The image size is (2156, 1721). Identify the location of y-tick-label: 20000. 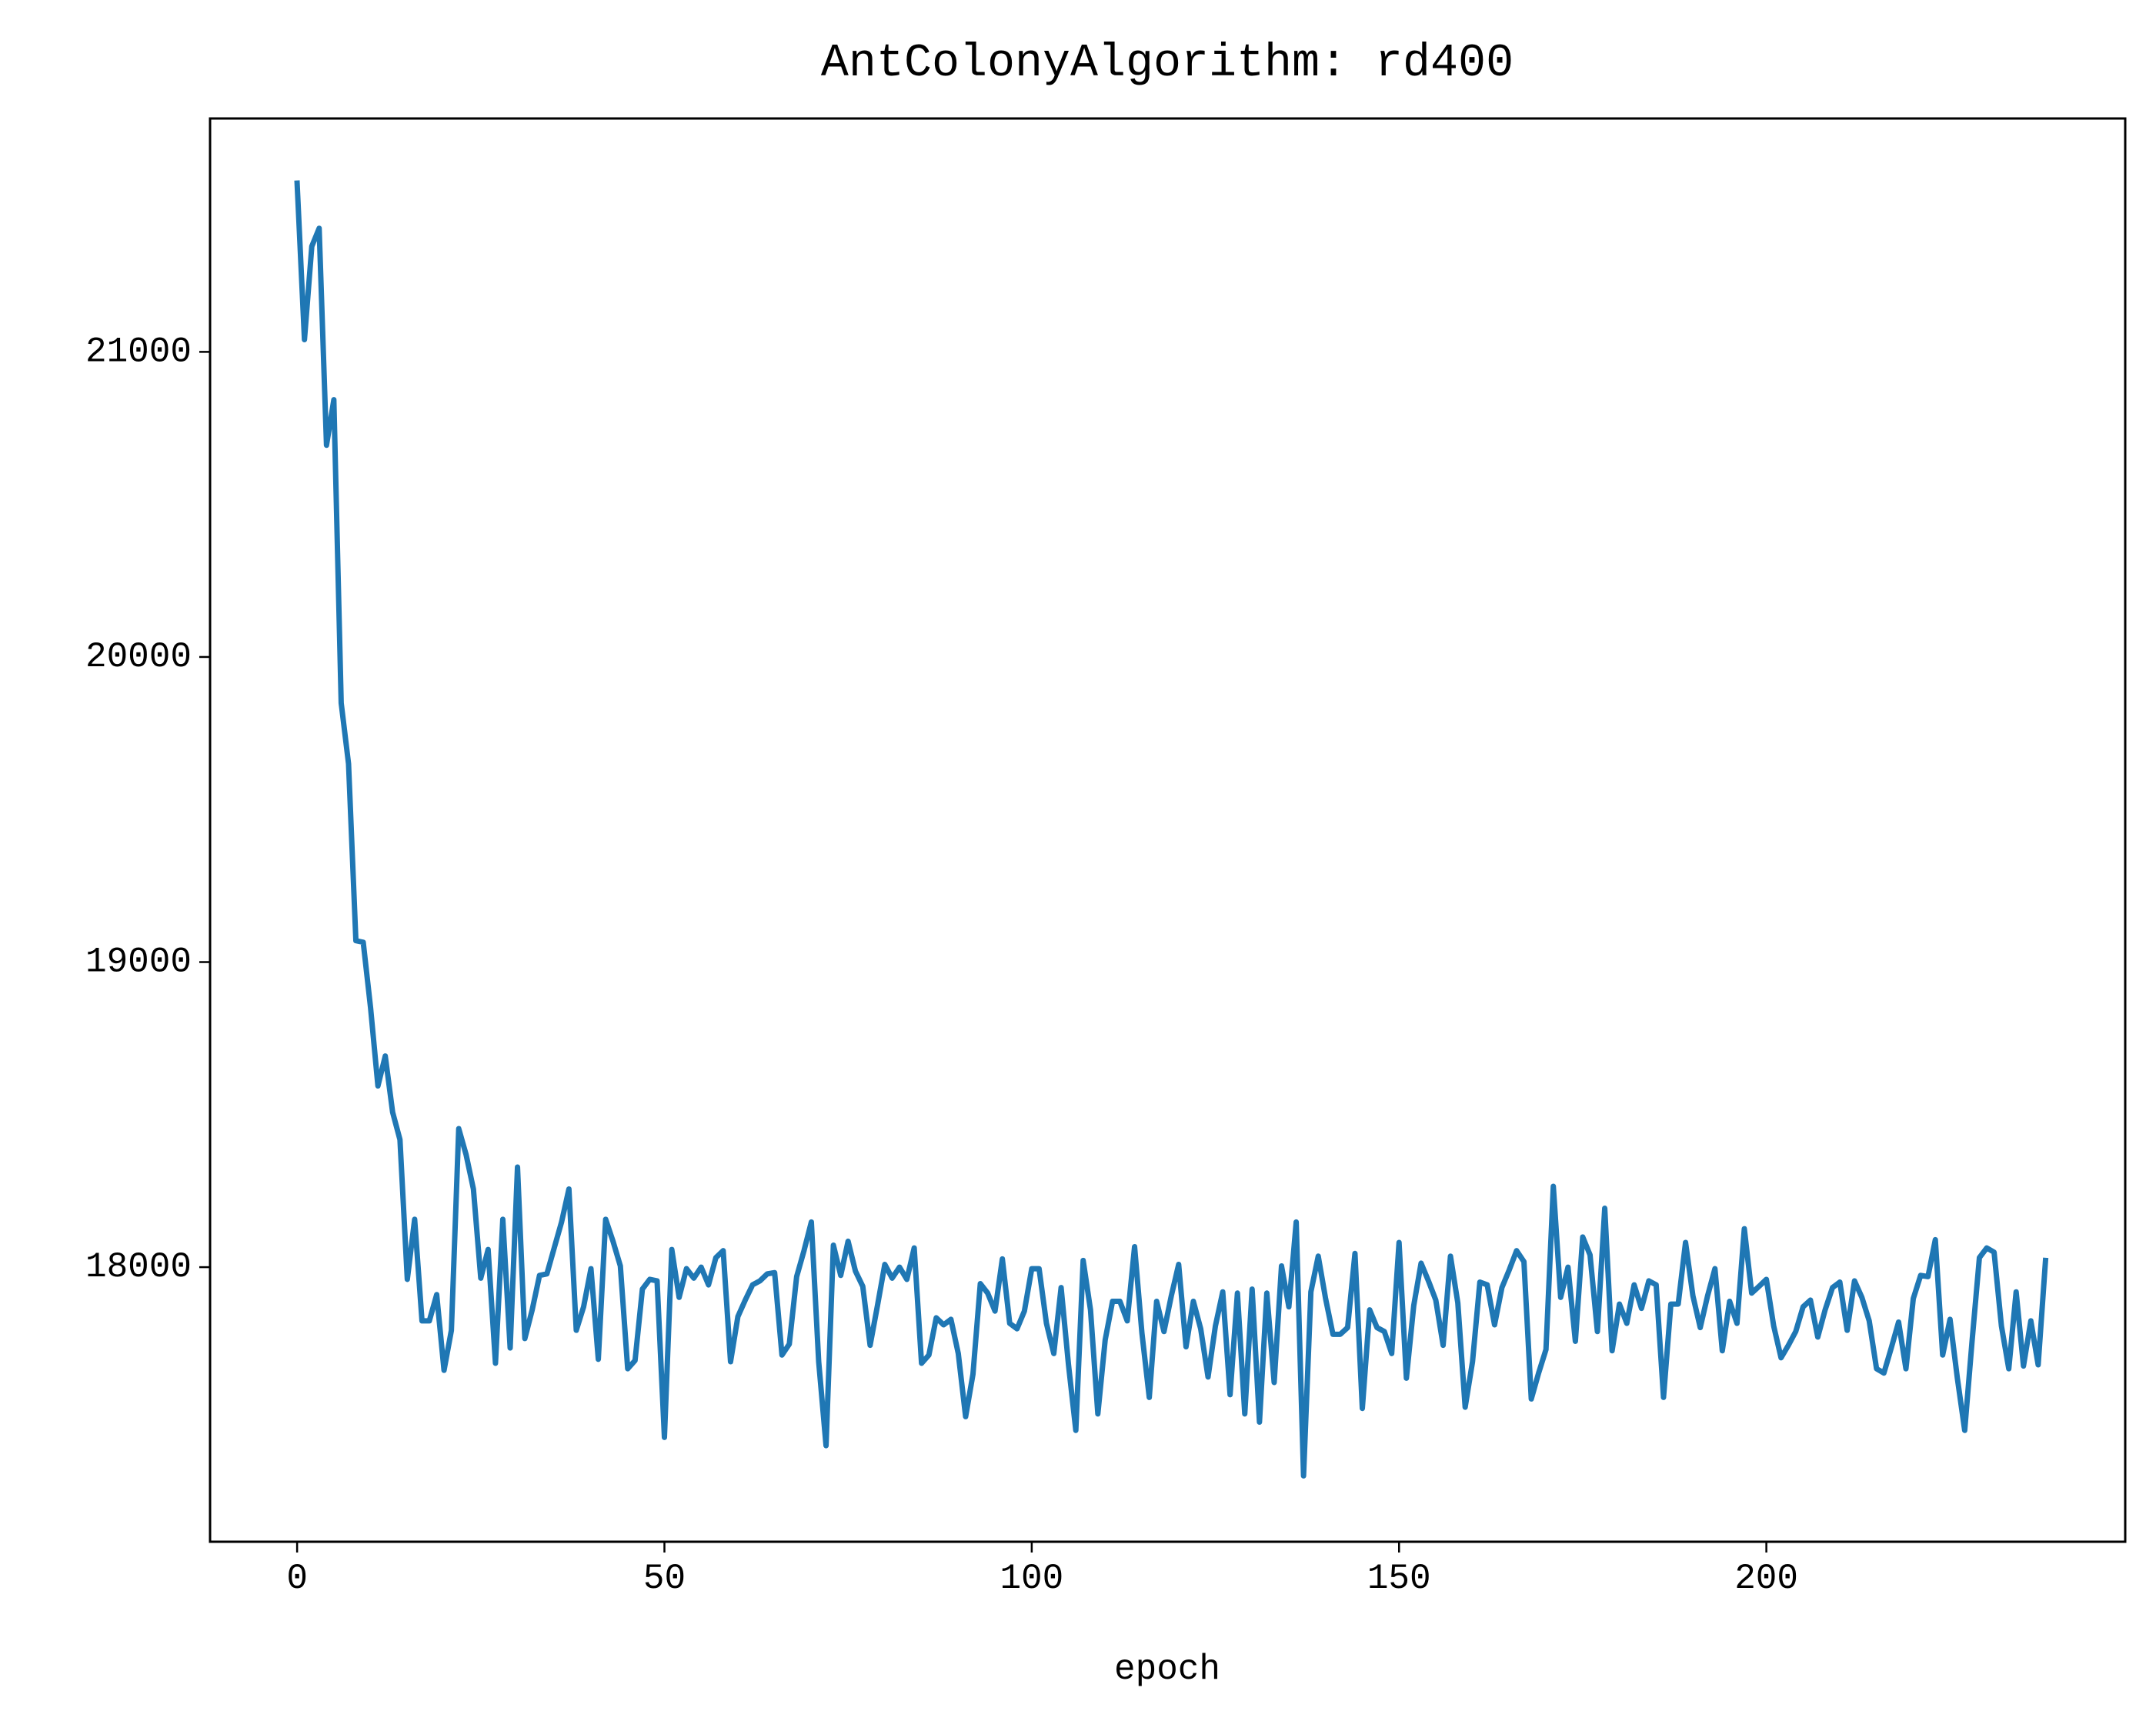
(138, 657).